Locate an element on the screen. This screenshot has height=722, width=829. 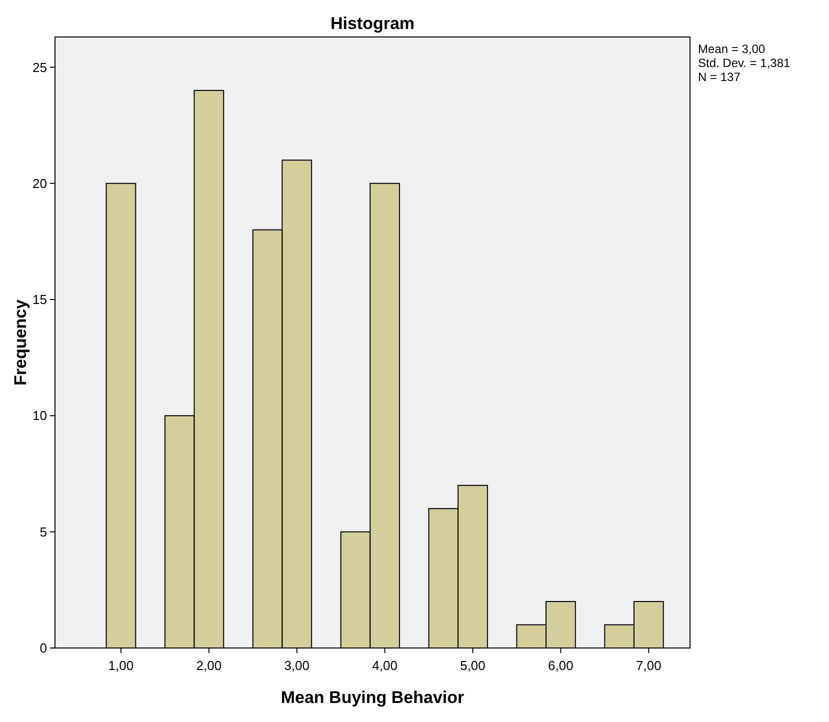
y-tick-label: 10 is located at coordinates (39, 416).